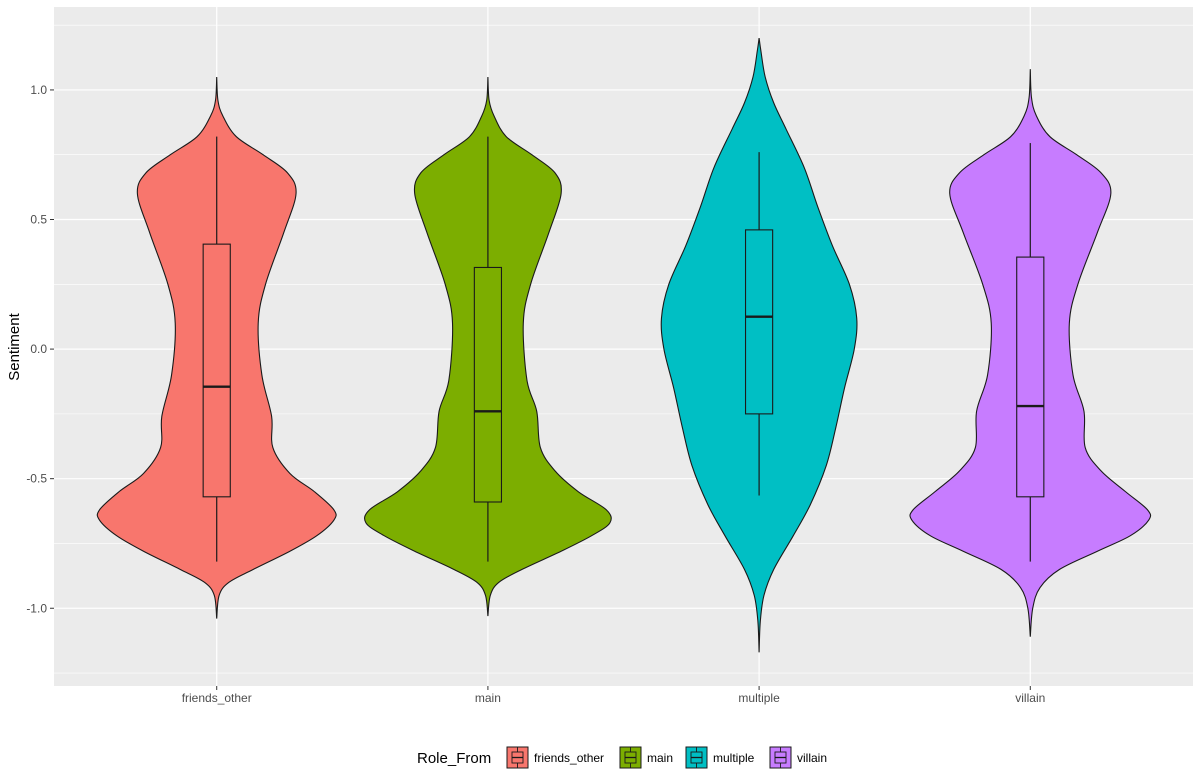  Describe the element at coordinates (36, 479) in the screenshot. I see `y-tick-label: -0.5` at that location.